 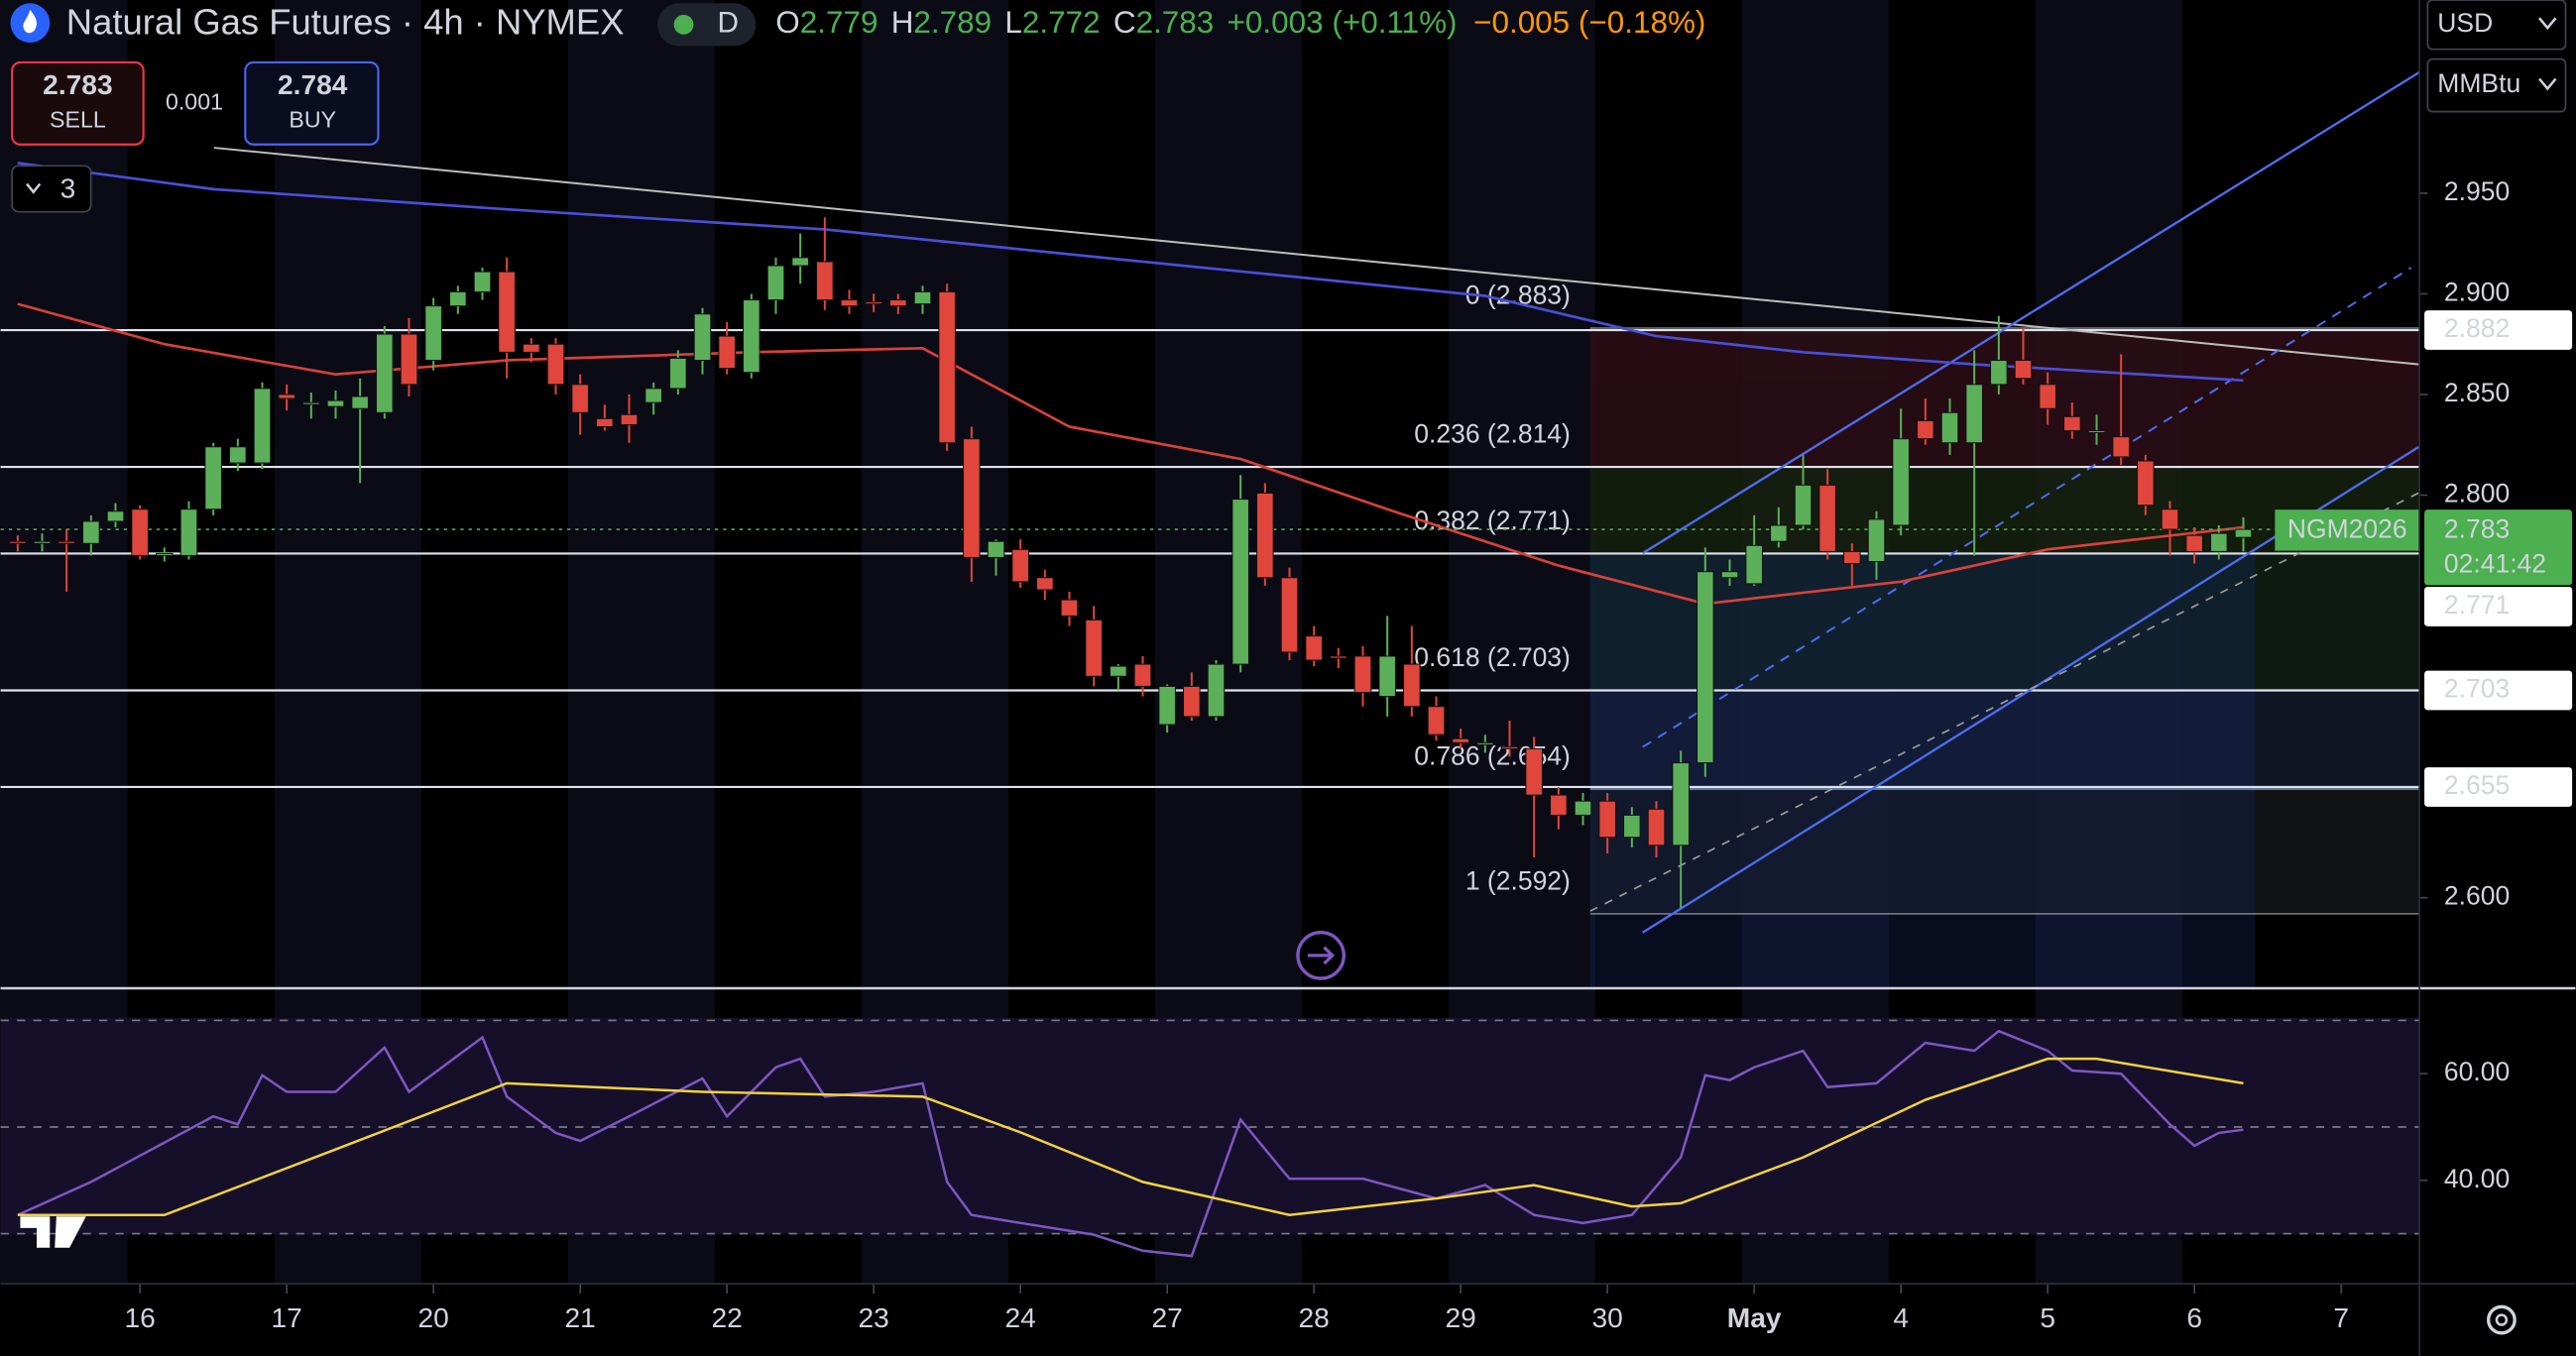 What do you see at coordinates (2477, 605) in the screenshot?
I see `level-price-label: 2.771` at bounding box center [2477, 605].